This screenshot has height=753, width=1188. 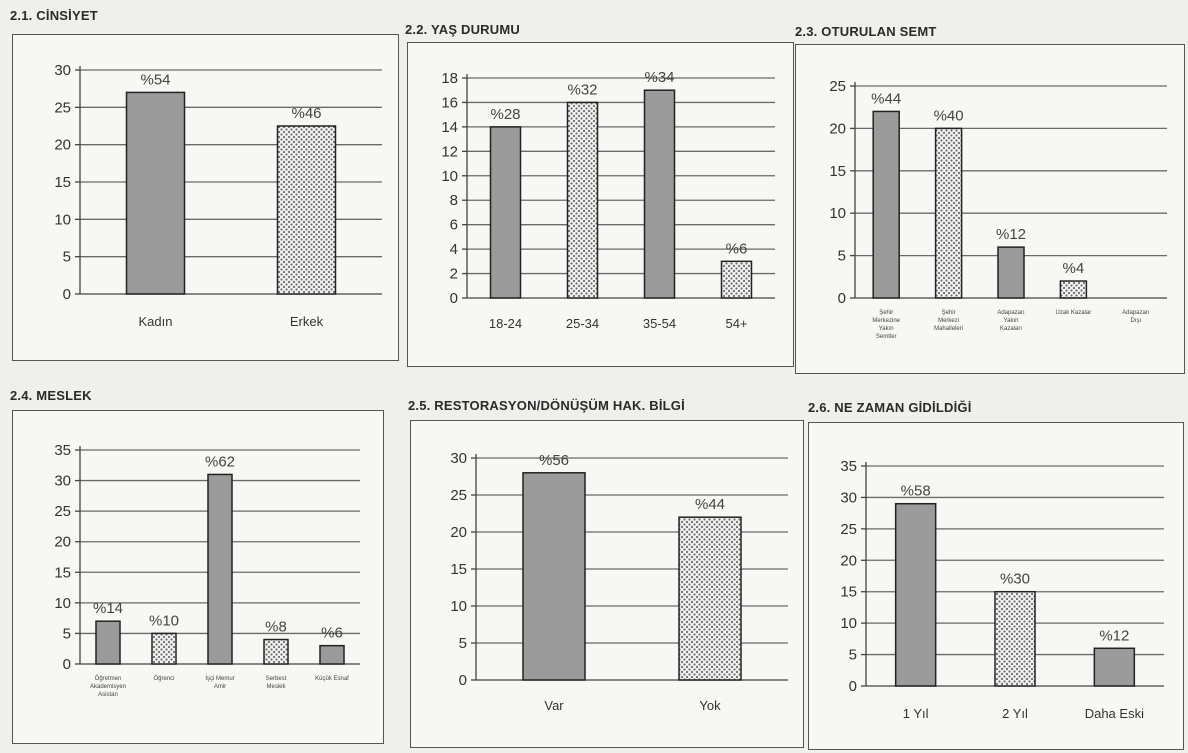 I want to click on chart-restorasyon: 0 5 10 15 20 25 30 %56 Var %44 Yok, so click(x=619, y=581).